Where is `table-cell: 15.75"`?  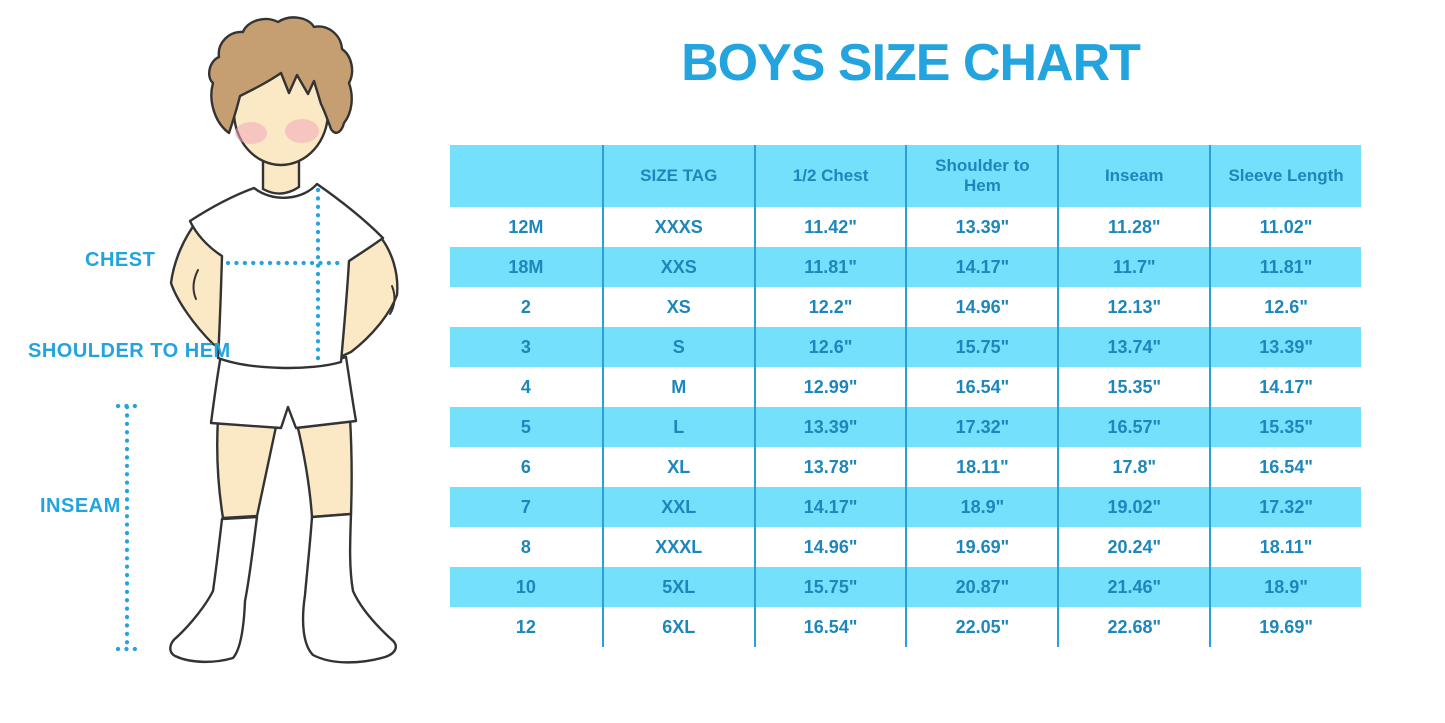 table-cell: 15.75" is located at coordinates (981, 347).